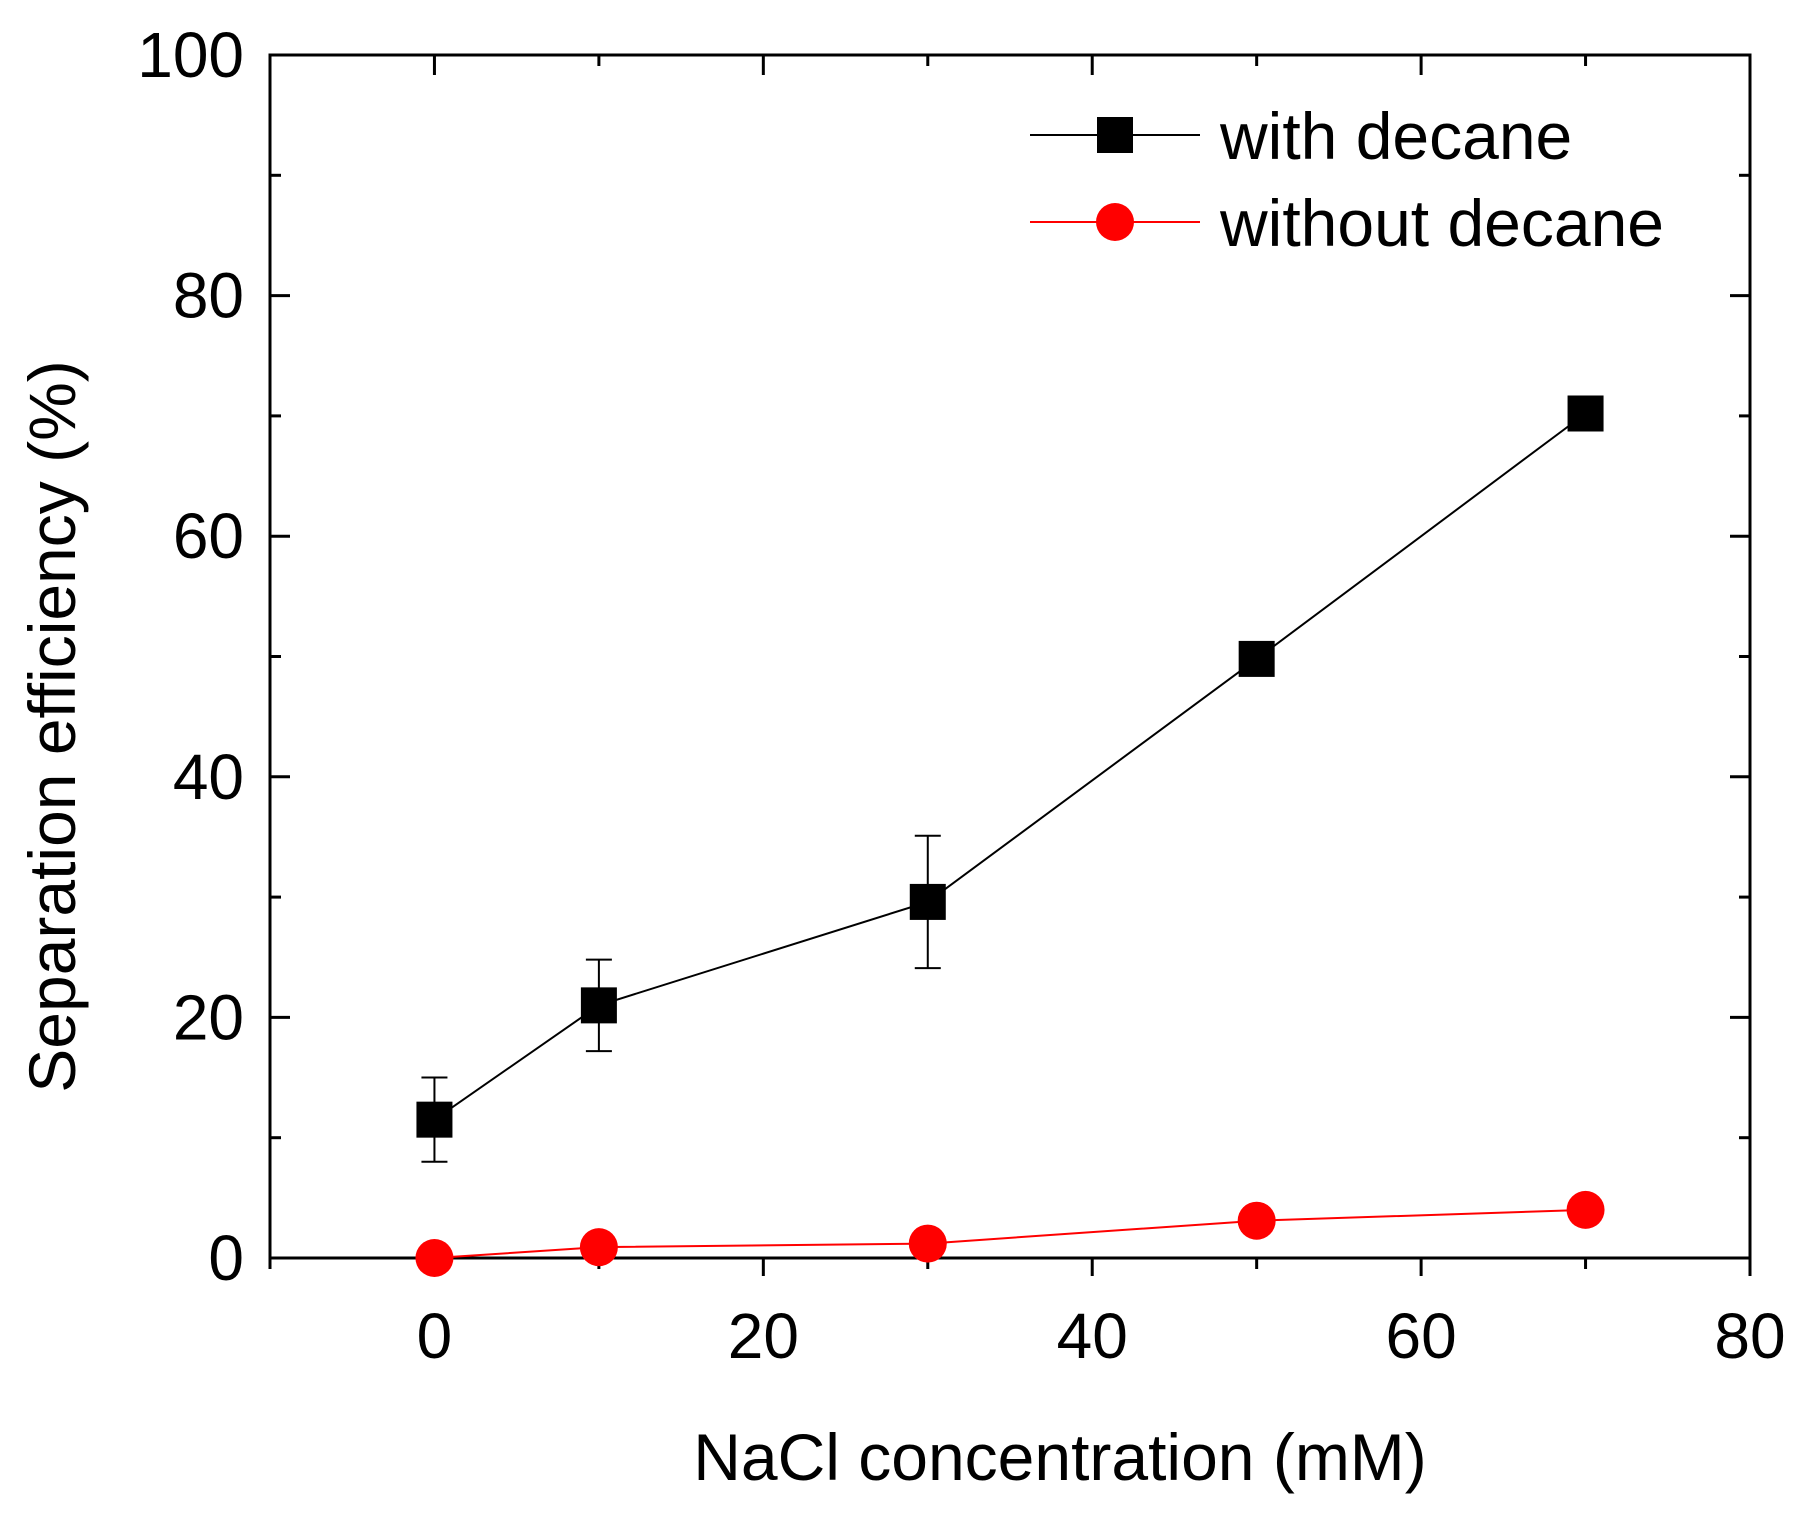 The image size is (1806, 1514). What do you see at coordinates (52, 726) in the screenshot?
I see `y-axis-title: Separation efficiency (%)` at bounding box center [52, 726].